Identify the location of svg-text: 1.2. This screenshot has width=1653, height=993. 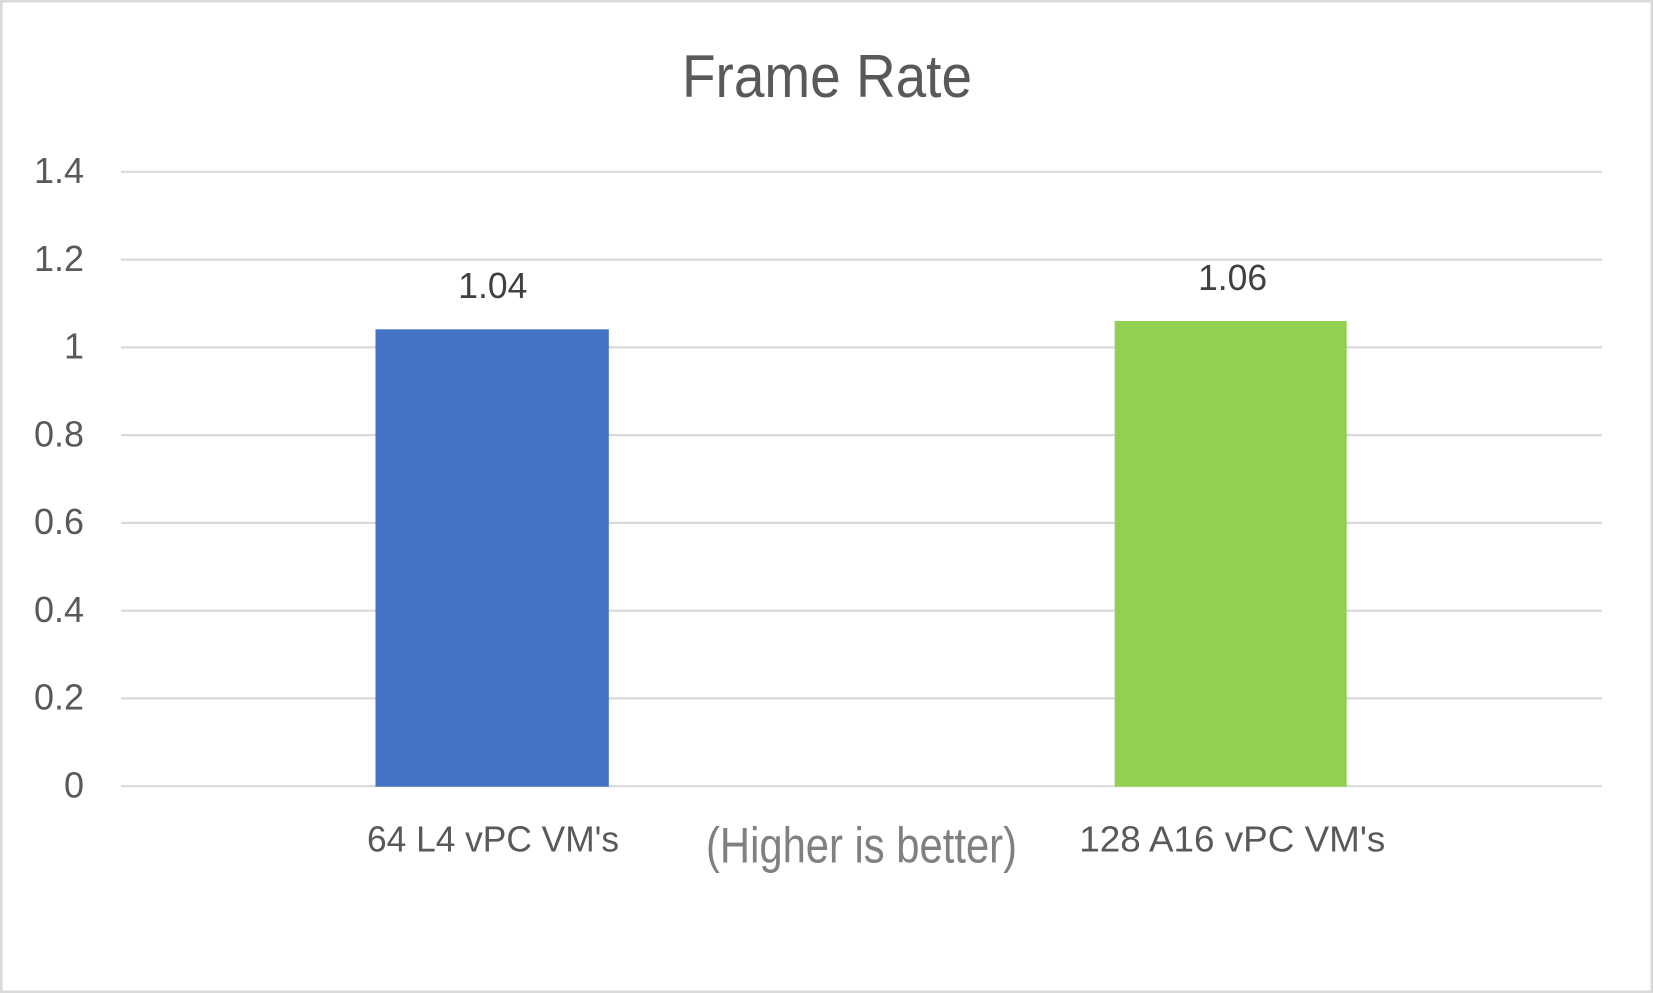
(59, 258).